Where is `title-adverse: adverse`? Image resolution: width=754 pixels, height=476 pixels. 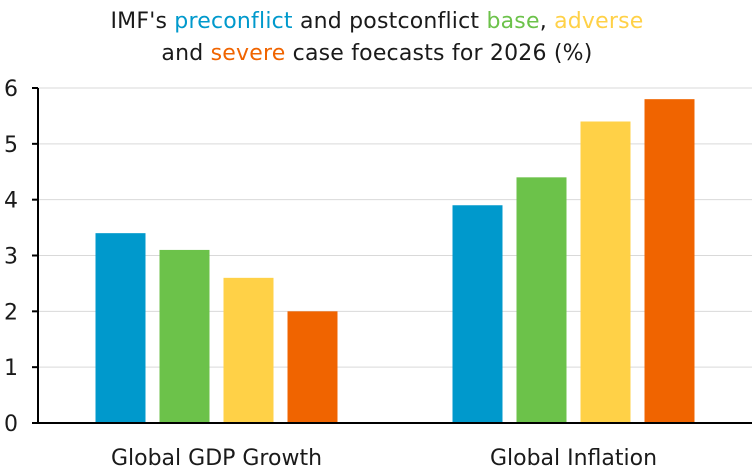
title-adverse: adverse is located at coordinates (599, 21).